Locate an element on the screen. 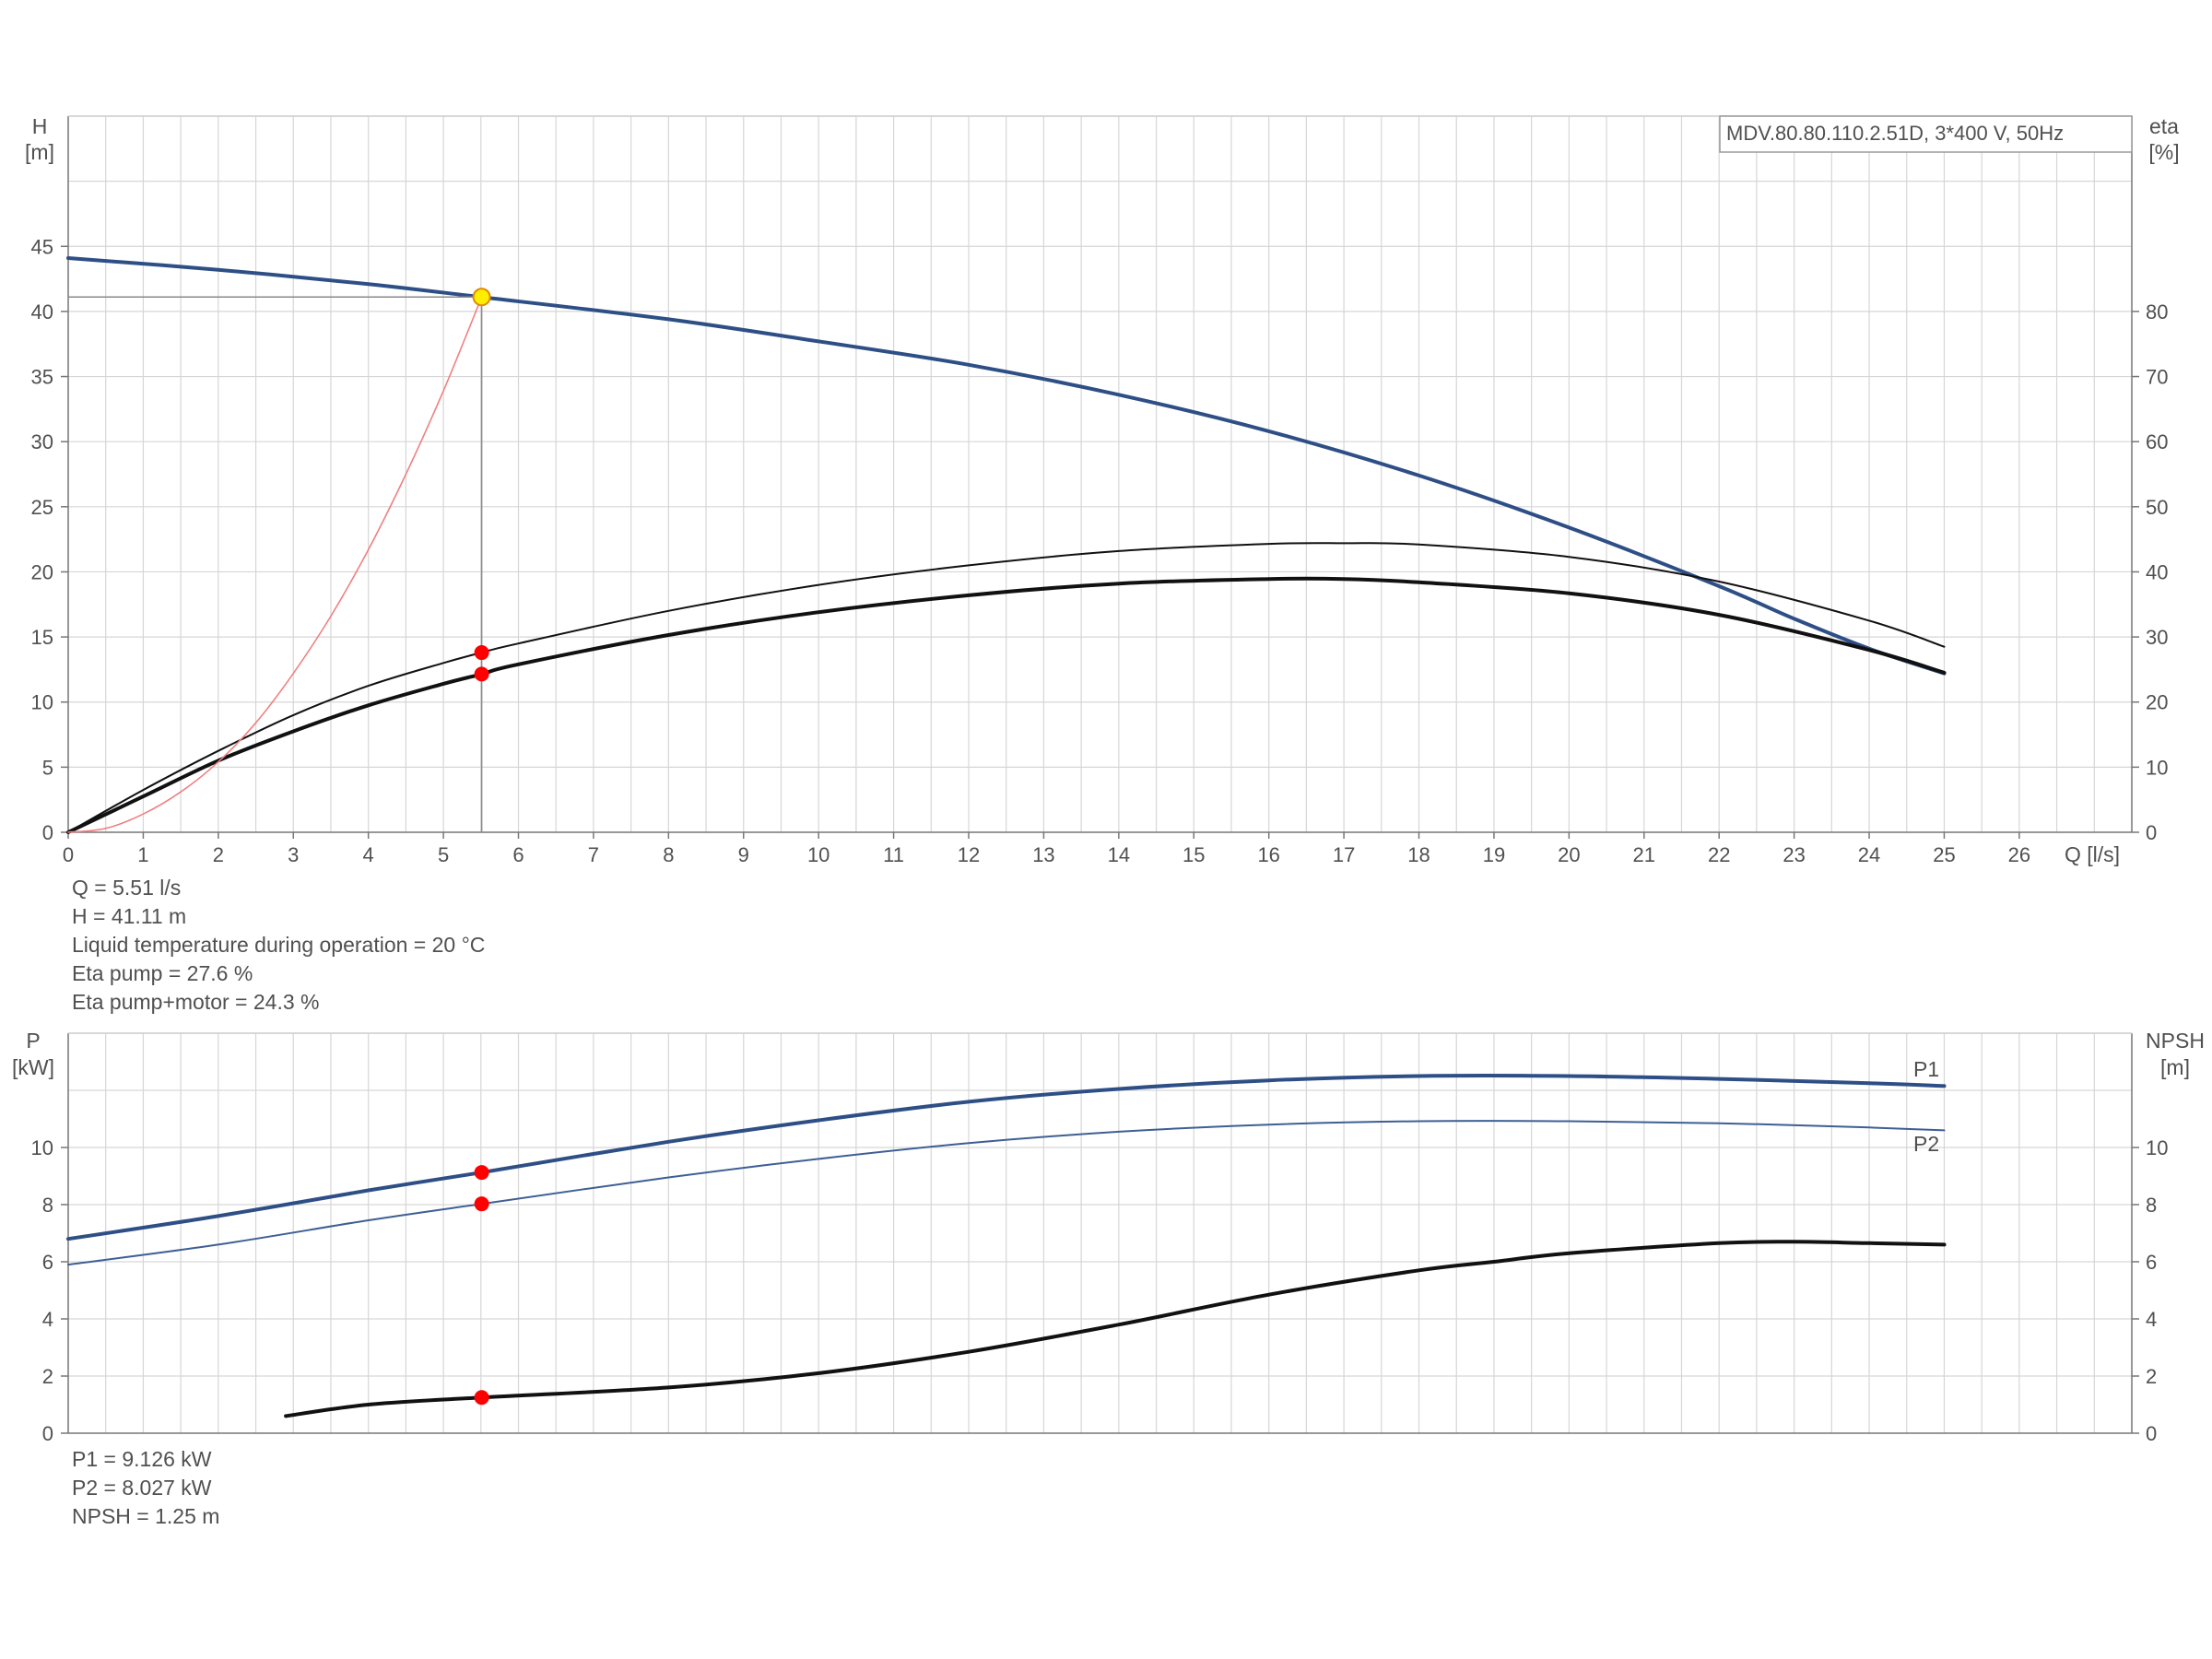 This screenshot has width=2212, height=1659. info-flow: Q = 5.51 l/s is located at coordinates (127, 888).